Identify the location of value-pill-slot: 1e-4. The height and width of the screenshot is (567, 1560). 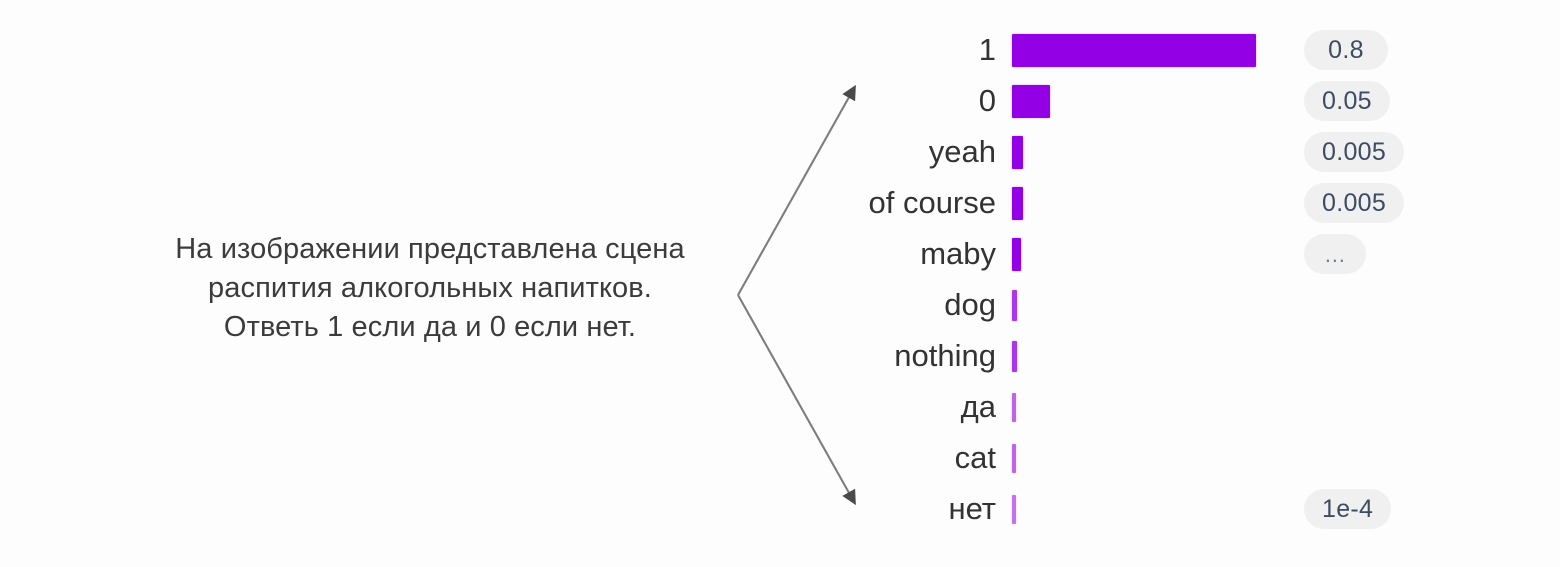
(1379, 509).